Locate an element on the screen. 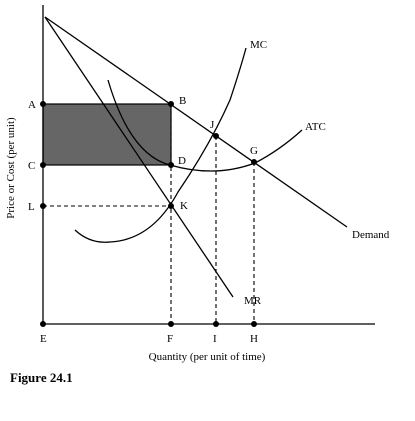 This screenshot has height=421, width=415. label-H: H is located at coordinates (254, 339).